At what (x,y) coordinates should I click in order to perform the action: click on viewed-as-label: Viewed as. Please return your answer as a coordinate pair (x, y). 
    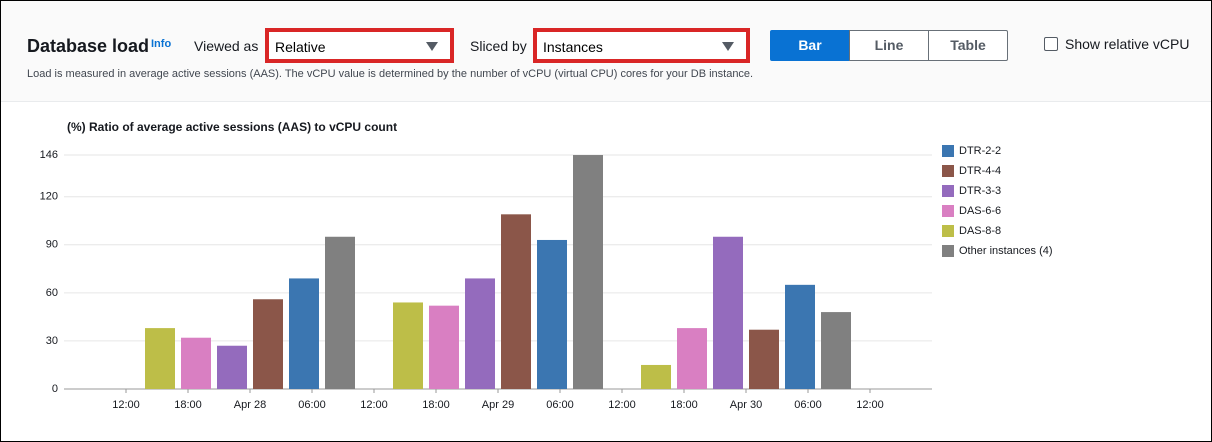
    Looking at the image, I should click on (226, 46).